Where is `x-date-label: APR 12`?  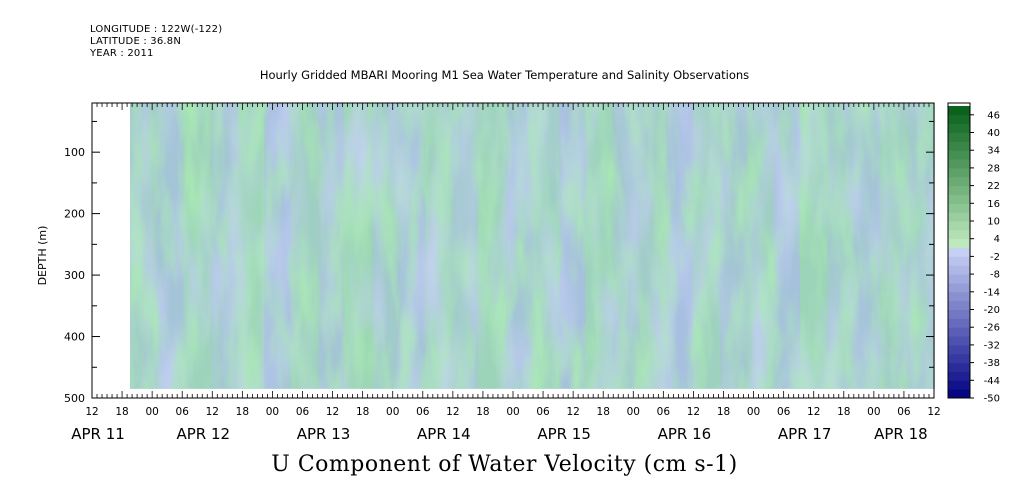 x-date-label: APR 12 is located at coordinates (203, 434).